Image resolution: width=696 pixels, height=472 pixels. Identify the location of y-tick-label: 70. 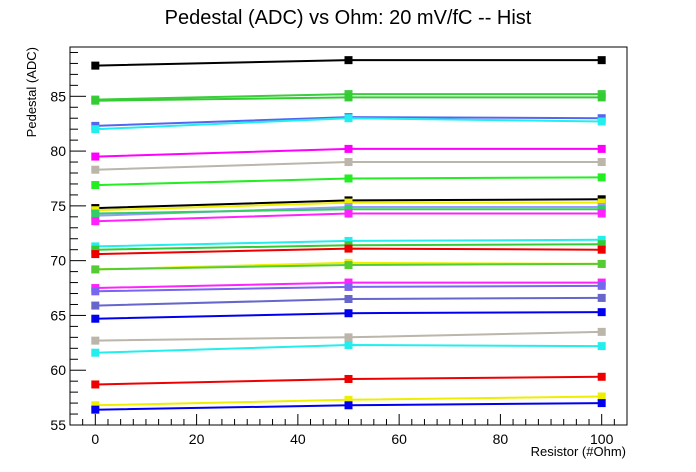
(58, 261).